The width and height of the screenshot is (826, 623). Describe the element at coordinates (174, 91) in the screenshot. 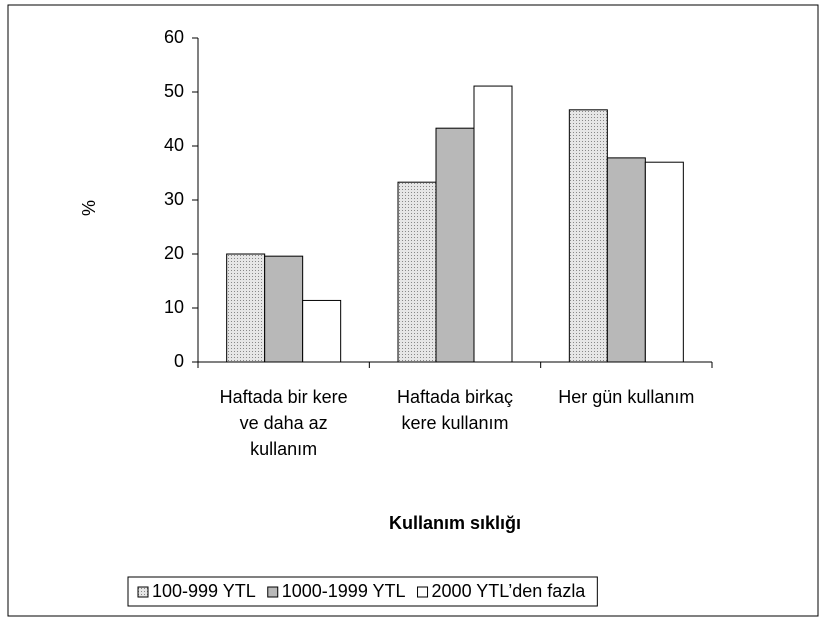

I see `y-tick-label: 50` at that location.